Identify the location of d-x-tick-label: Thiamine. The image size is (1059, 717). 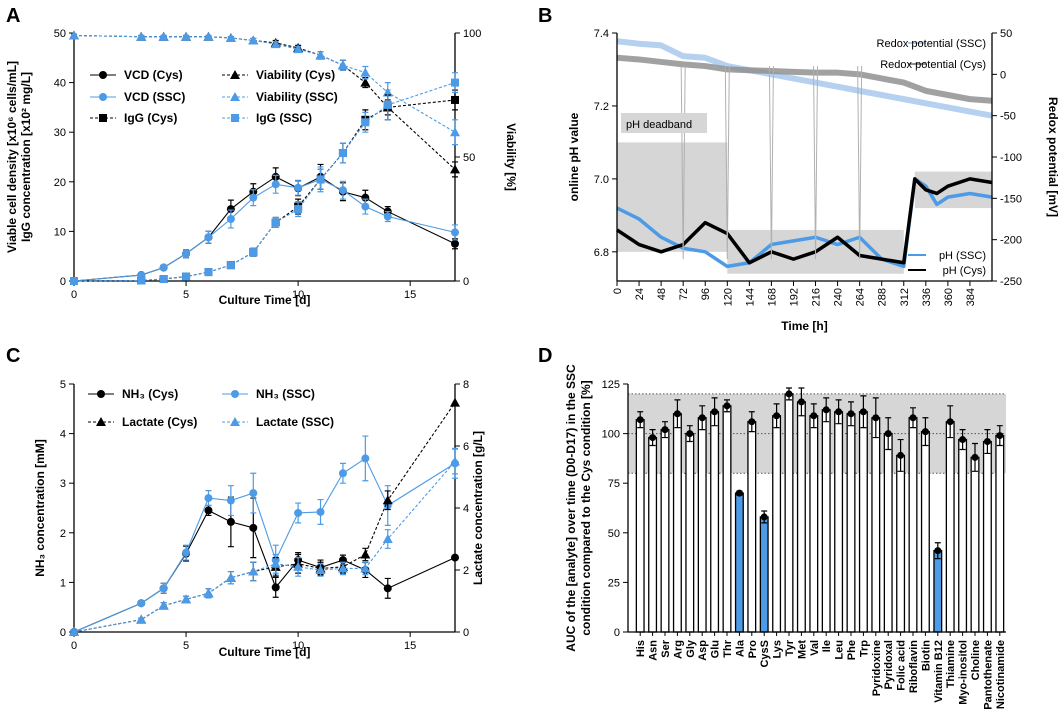
(951, 664).